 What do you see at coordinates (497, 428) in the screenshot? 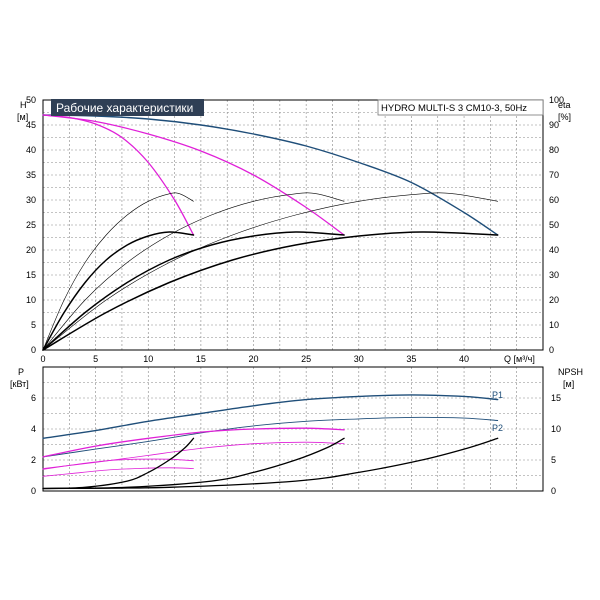
I see `legend-label-p2: P2` at bounding box center [497, 428].